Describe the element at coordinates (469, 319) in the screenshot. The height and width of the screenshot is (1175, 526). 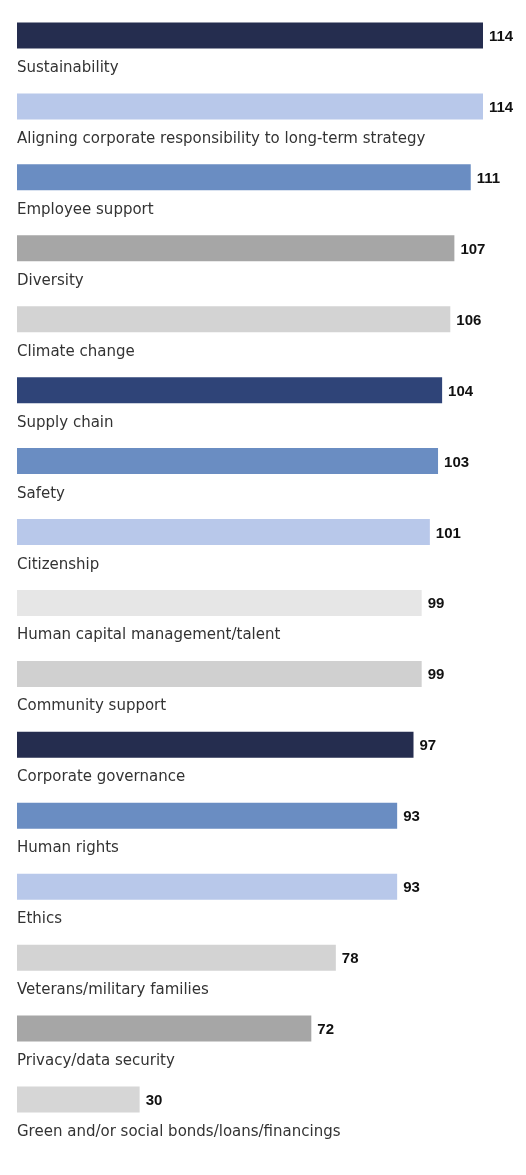
I see `data-label: 106` at that location.